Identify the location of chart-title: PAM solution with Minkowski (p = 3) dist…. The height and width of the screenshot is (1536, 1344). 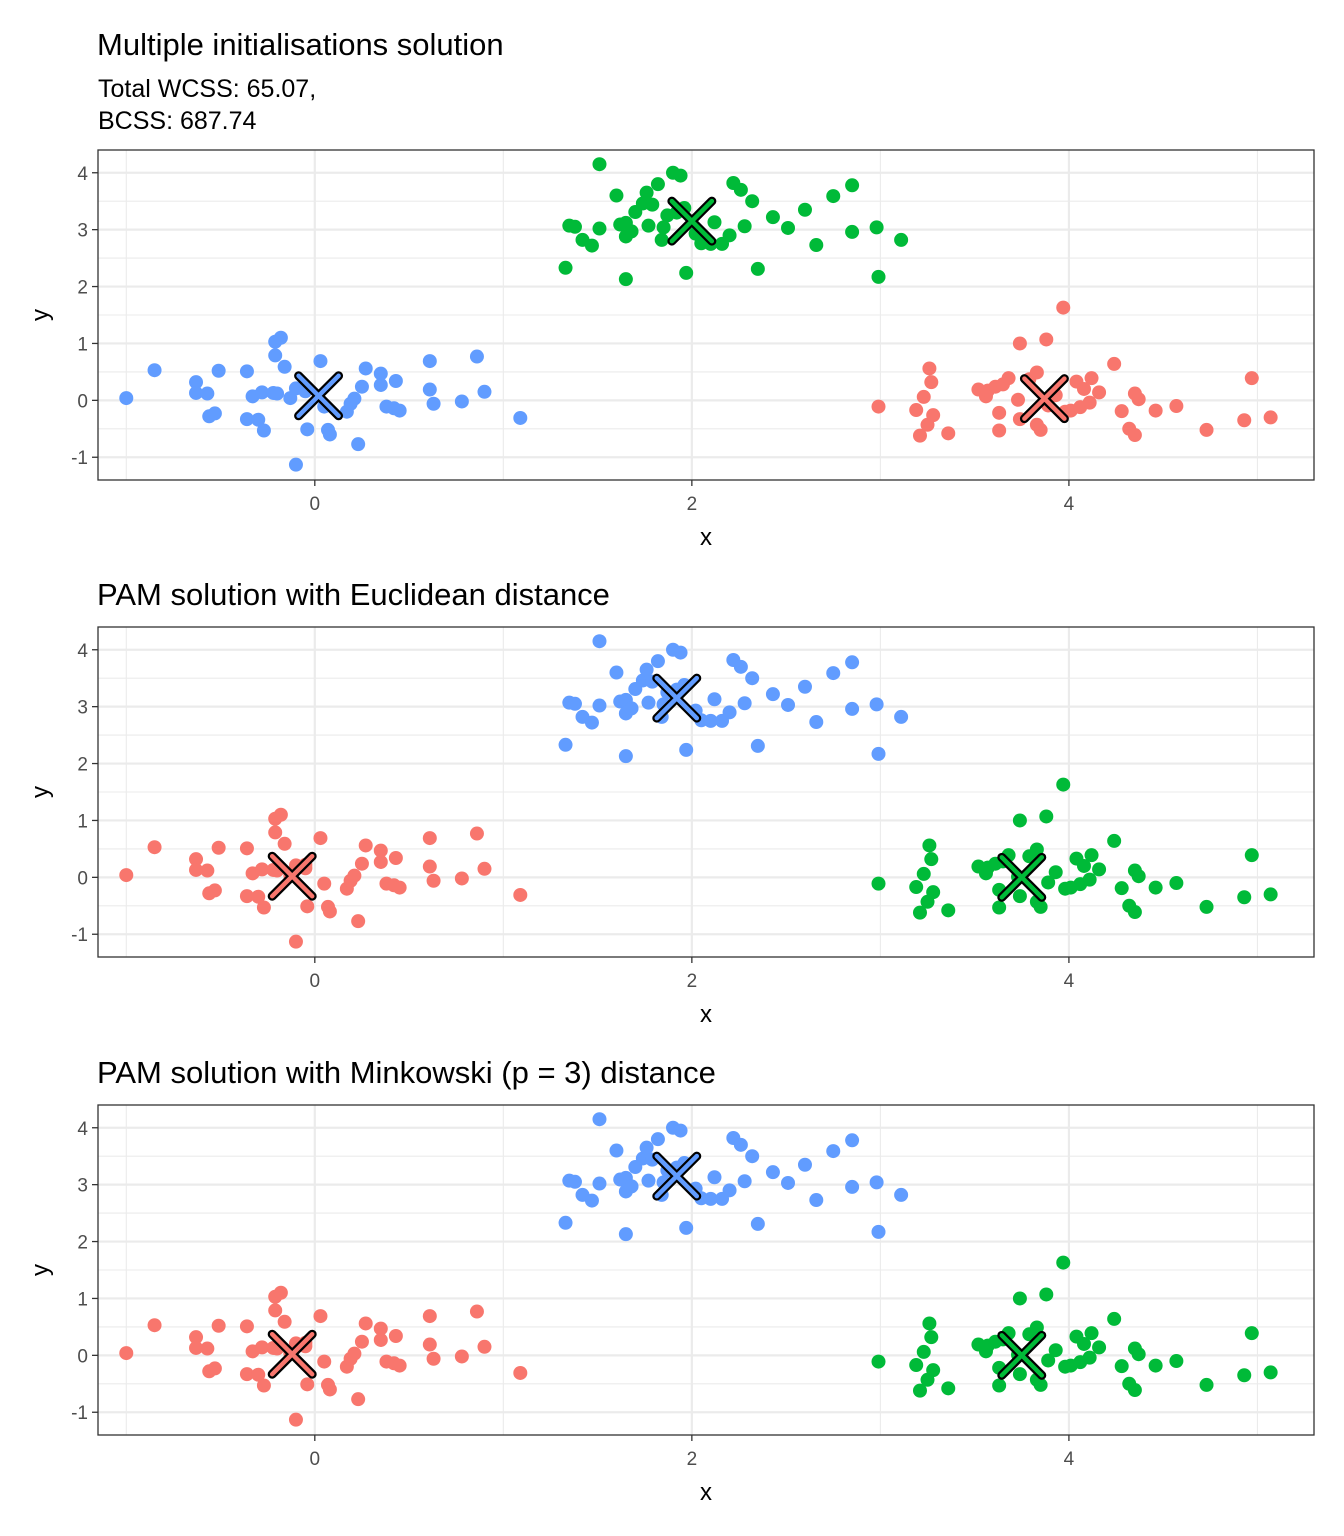
(406, 1072).